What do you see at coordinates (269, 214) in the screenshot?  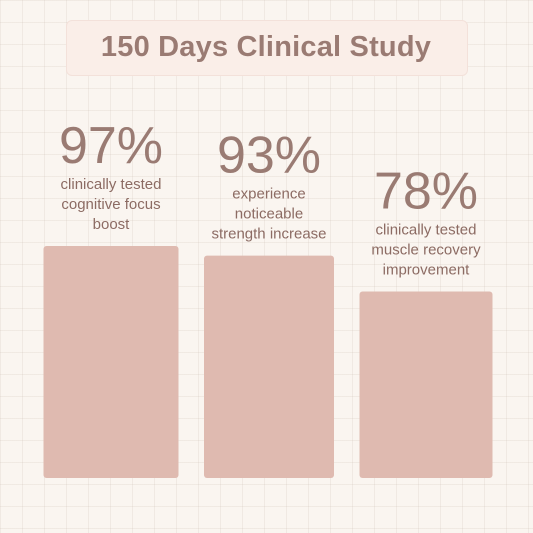 I see `description-line-2-2: noticeable` at bounding box center [269, 214].